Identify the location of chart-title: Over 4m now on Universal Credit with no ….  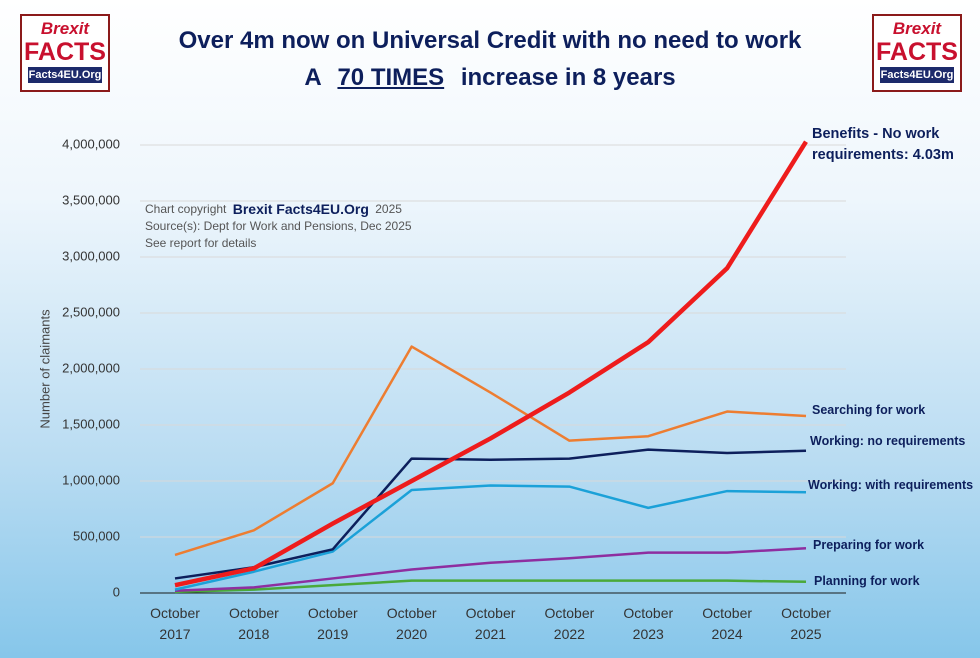
(490, 40).